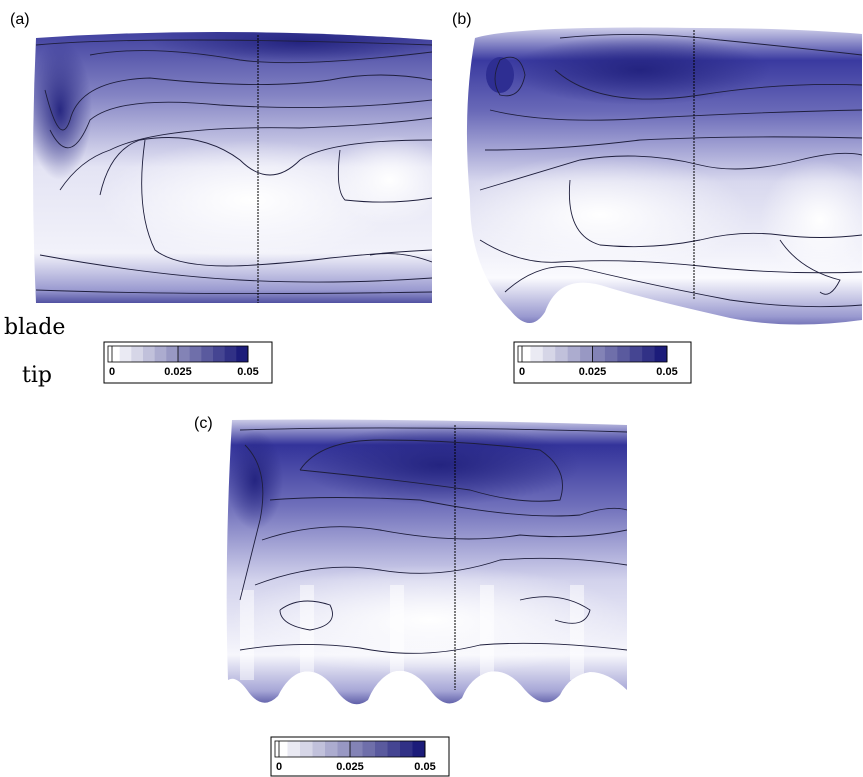  I want to click on colorbar-b: 0 0.025 0.05, so click(602, 362).